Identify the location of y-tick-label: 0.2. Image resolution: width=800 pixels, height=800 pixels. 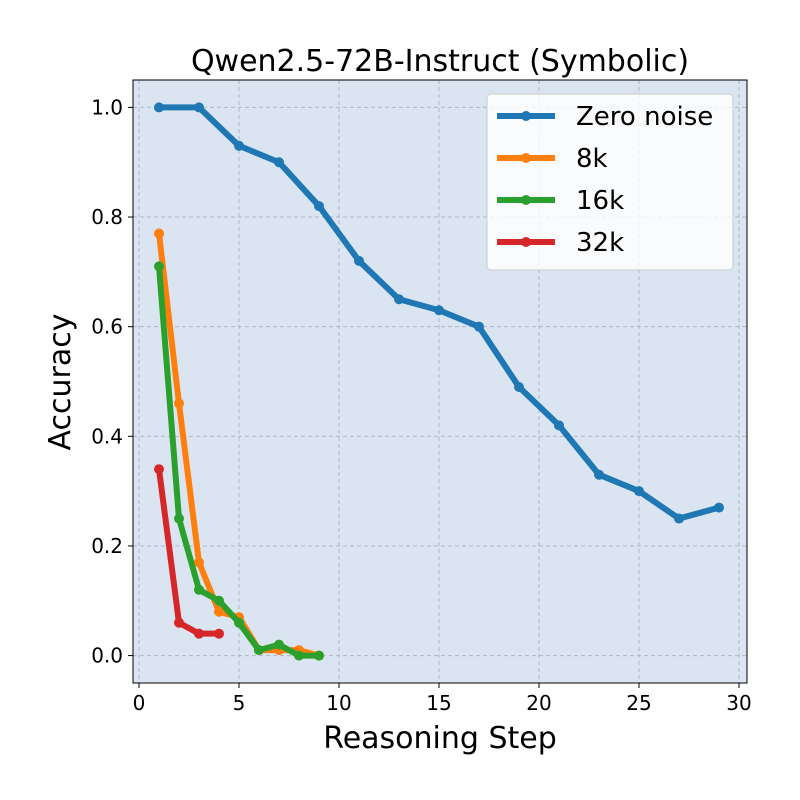
(107, 546).